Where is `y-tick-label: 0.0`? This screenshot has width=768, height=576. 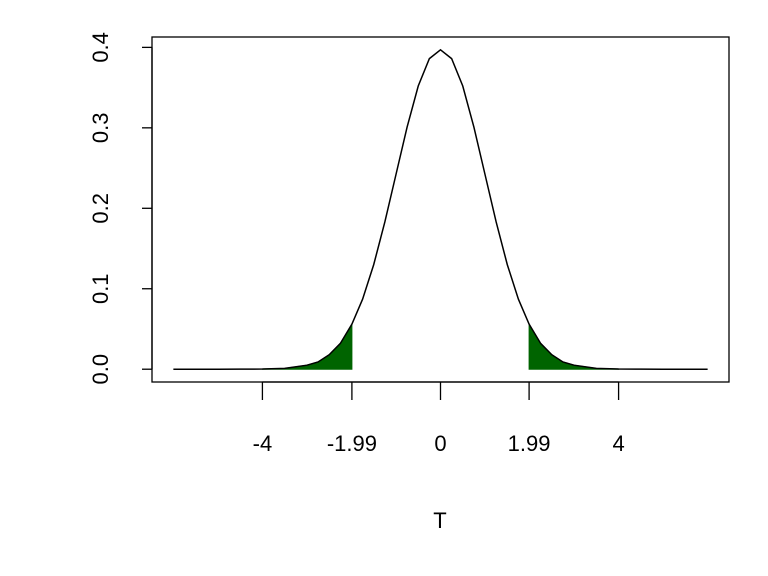
y-tick-label: 0.0 is located at coordinates (100, 369).